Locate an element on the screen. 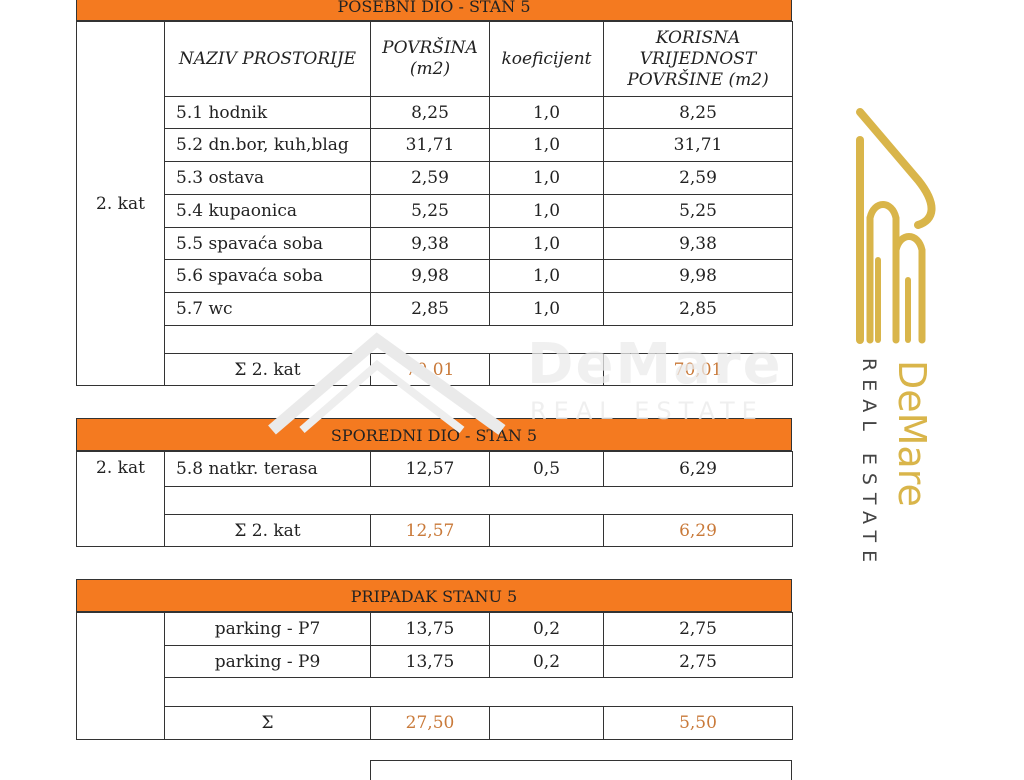 This screenshot has height=780, width=1024. watermark-center-logo-icon is located at coordinates (387, 383).